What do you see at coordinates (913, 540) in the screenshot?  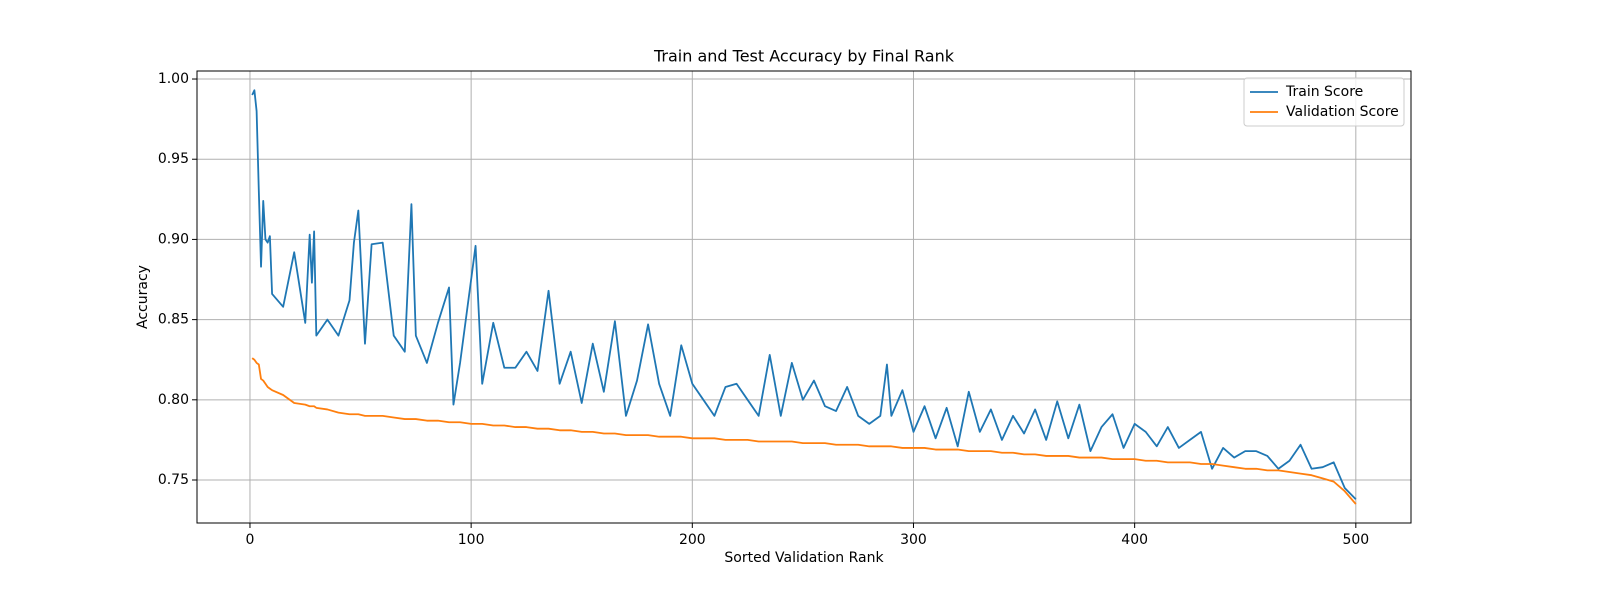 I see `x-tick-label: 300` at bounding box center [913, 540].